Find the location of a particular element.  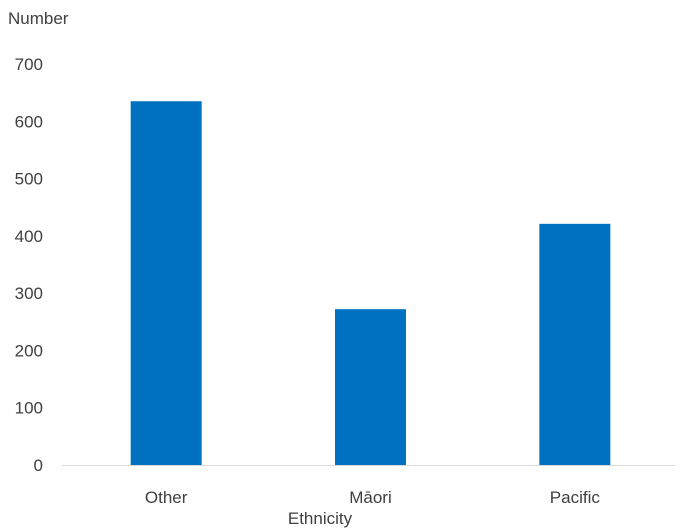

y-tick-label: 200 is located at coordinates (29, 350).